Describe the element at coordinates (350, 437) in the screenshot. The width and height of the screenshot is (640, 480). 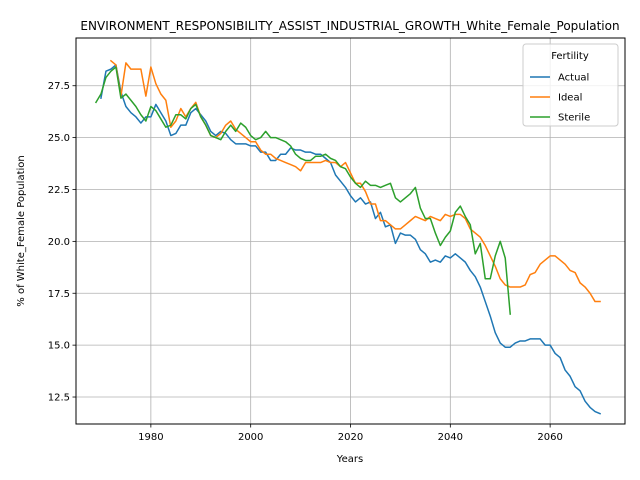
I see `x-tick-label: 2020` at that location.